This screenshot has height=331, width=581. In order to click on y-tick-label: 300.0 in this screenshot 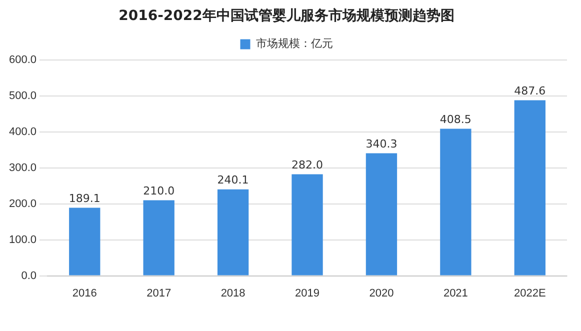, I will do `click(22, 168)`.